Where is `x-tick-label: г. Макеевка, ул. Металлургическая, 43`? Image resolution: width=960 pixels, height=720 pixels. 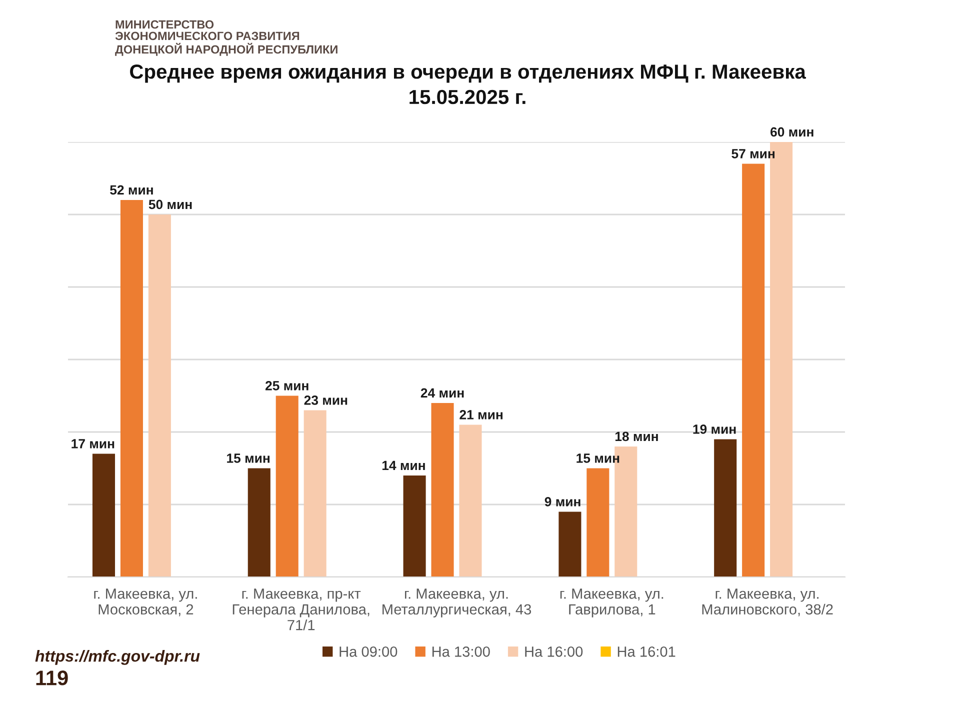
x-tick-label: г. Макеевка, ул. Металлургическая, 43 is located at coordinates (457, 603).